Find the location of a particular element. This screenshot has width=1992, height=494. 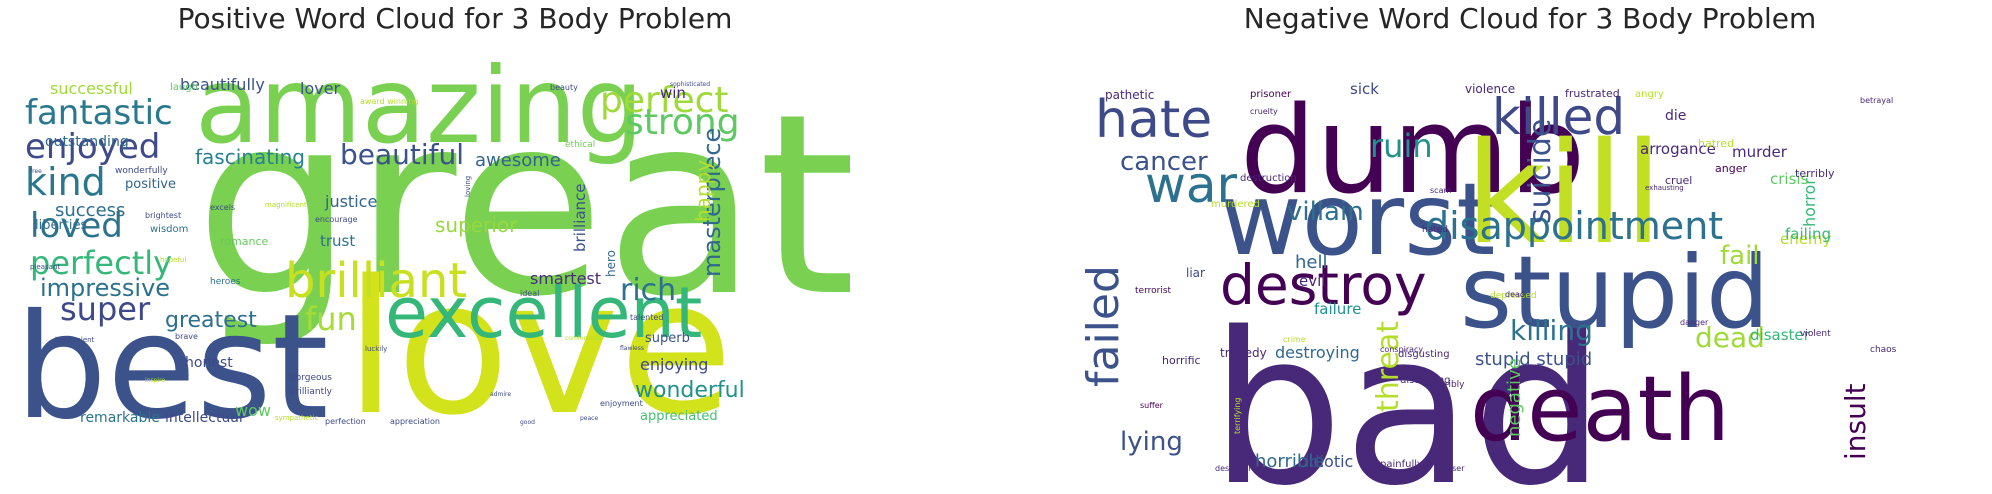

negative-word: murdered is located at coordinates (1235, 204).